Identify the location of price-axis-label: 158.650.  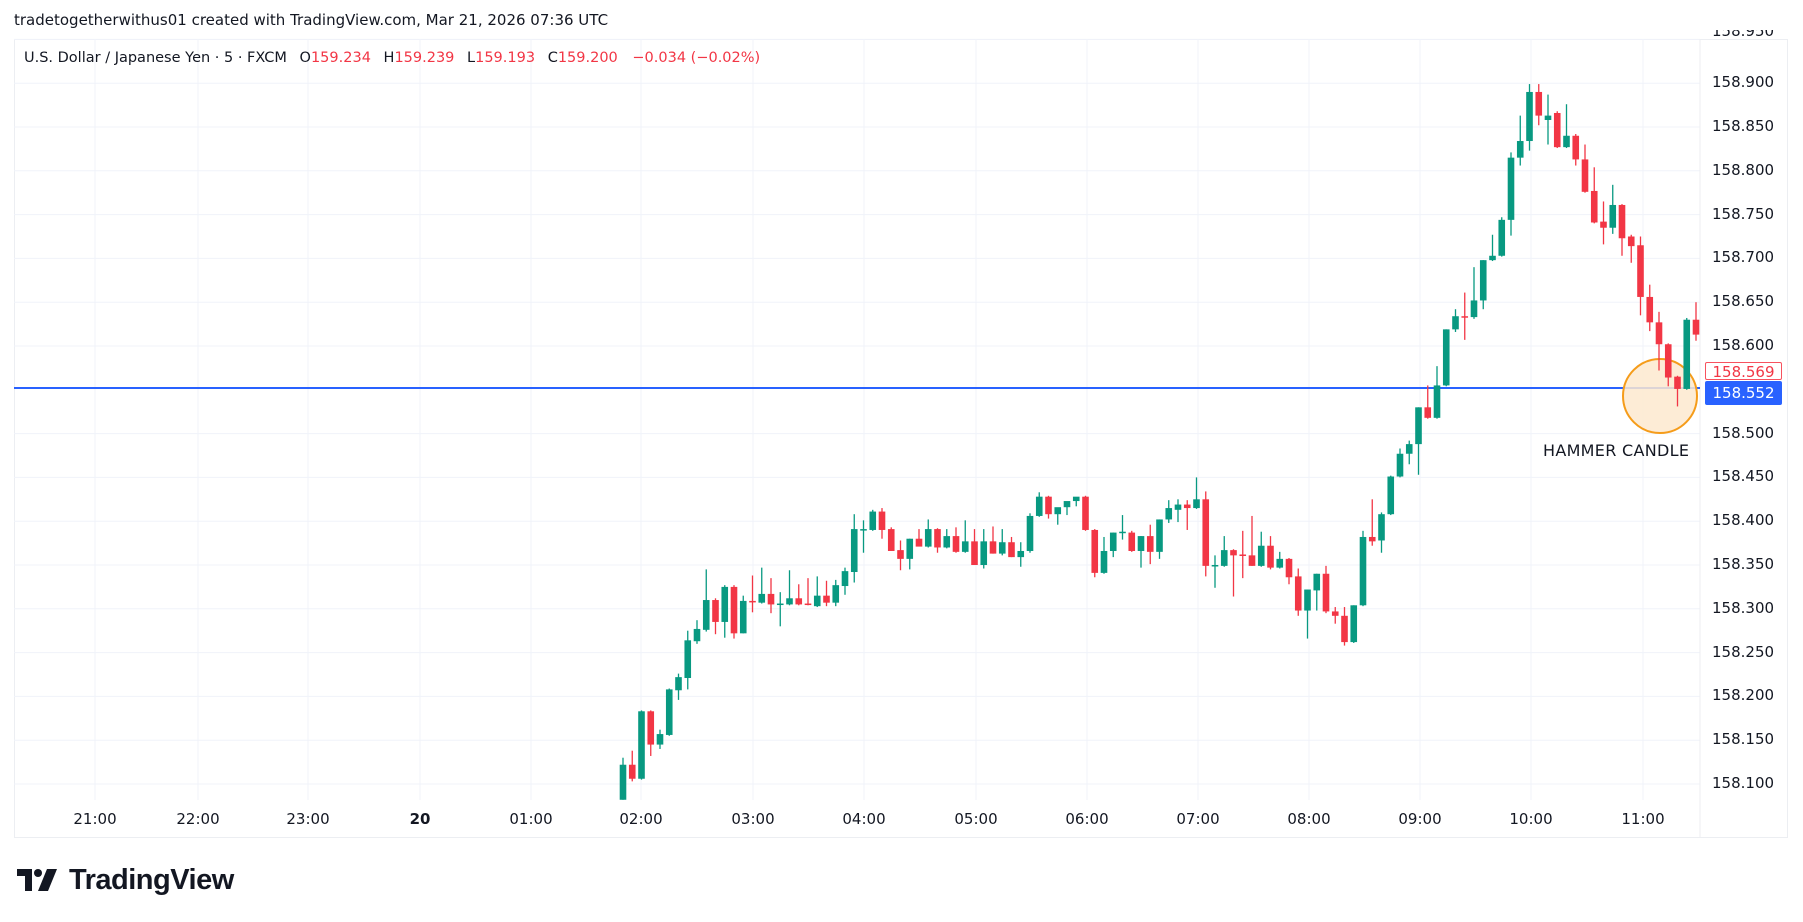
(1743, 301).